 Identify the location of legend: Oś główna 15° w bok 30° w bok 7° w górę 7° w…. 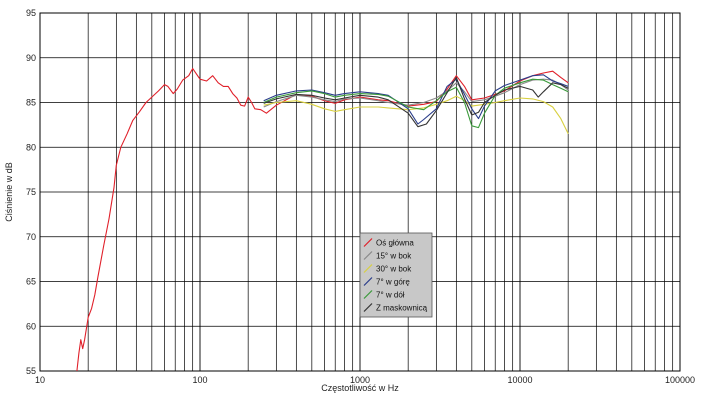
(396, 275).